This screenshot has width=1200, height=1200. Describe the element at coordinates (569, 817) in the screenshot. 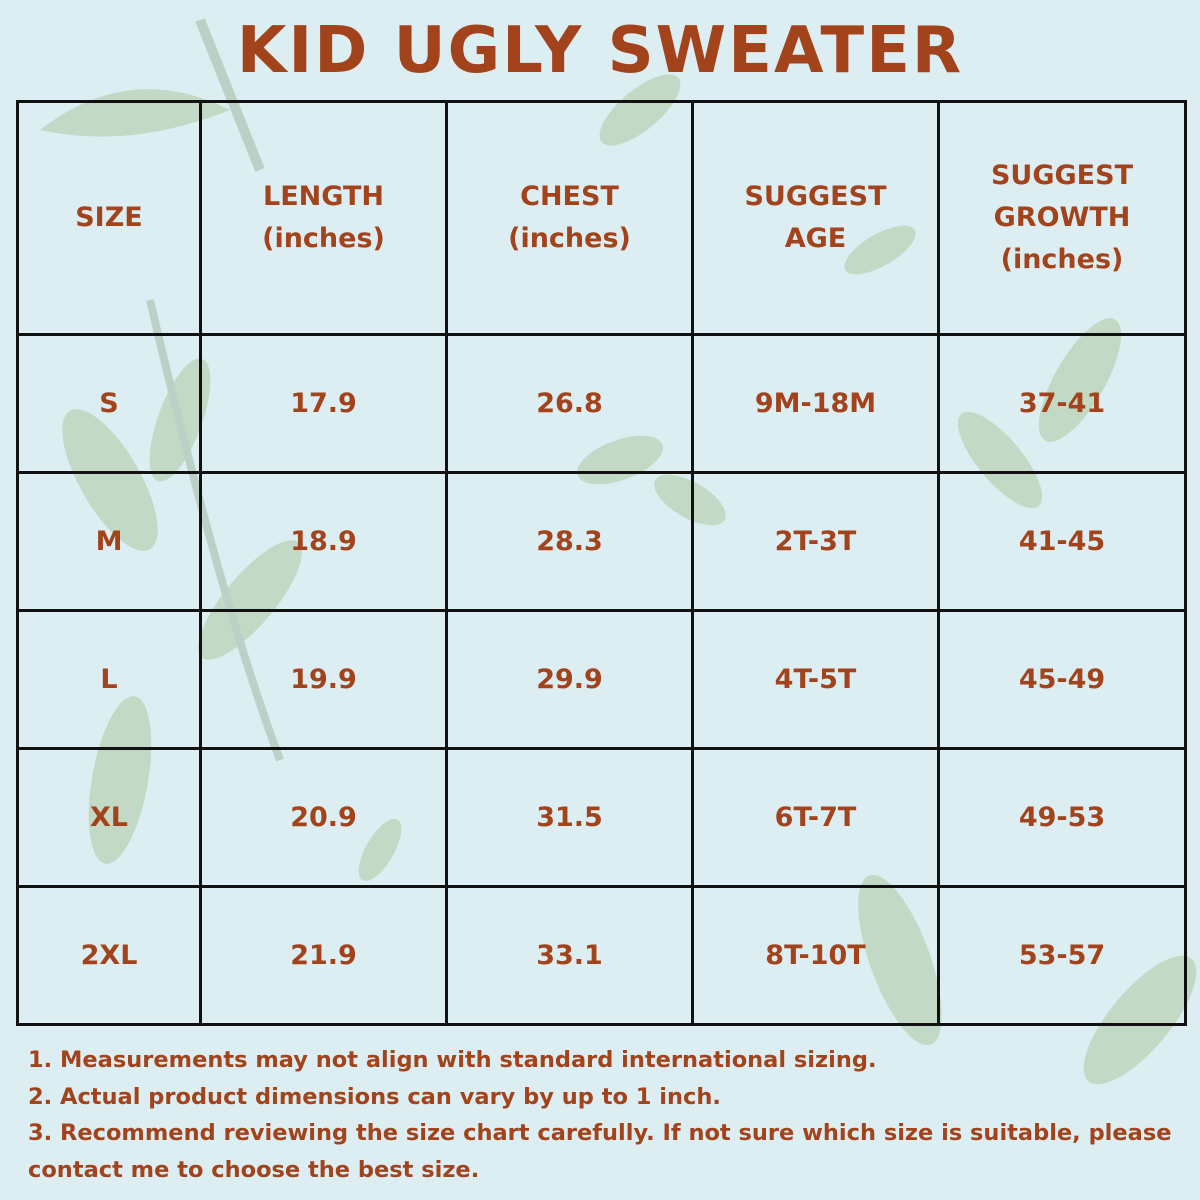

I see `cell-chest: 31.5` at that location.